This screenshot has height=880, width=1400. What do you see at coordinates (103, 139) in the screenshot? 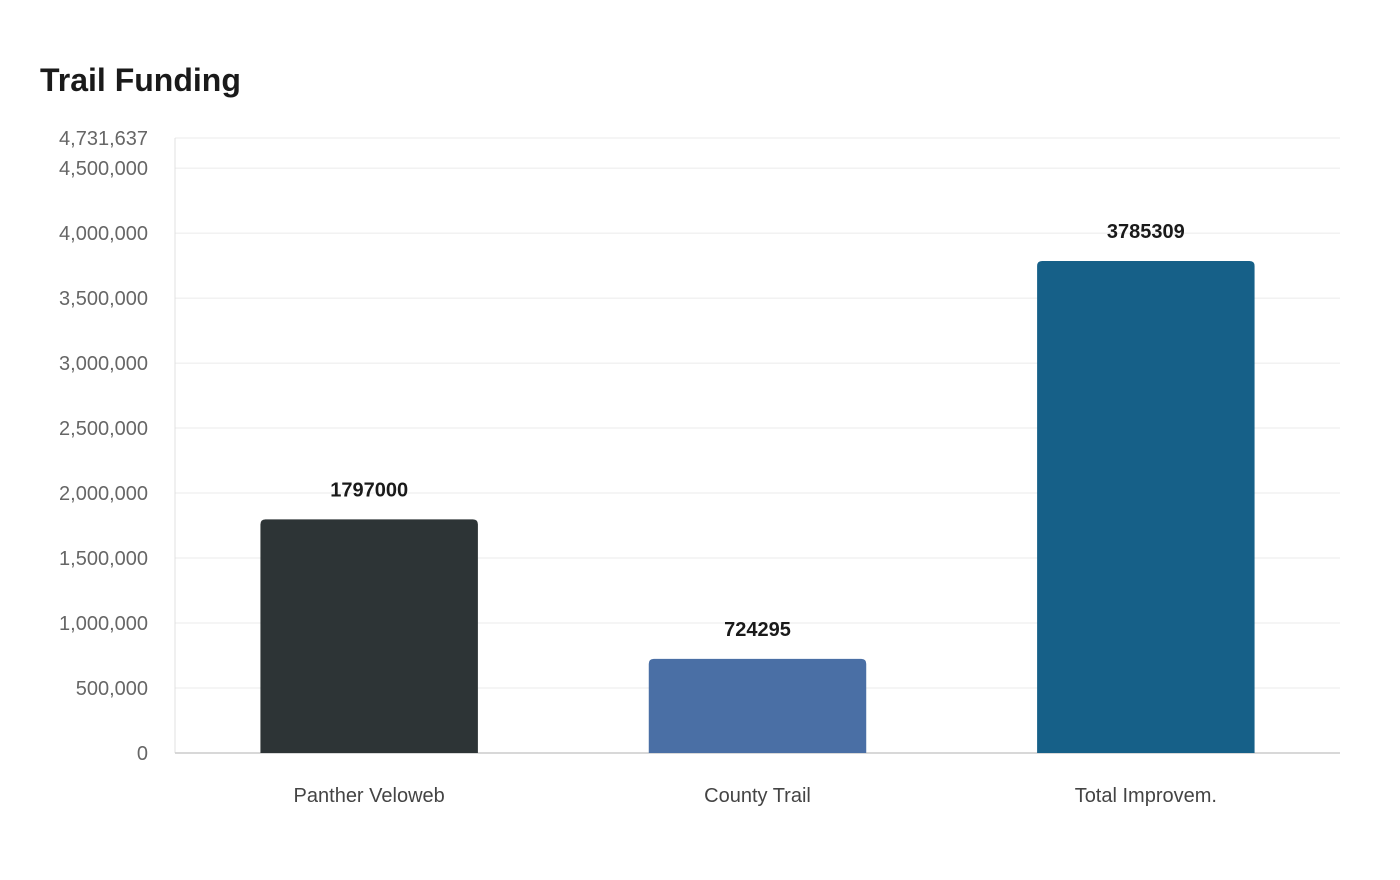
I see `y-tick-label: 4,731,637` at bounding box center [103, 139].